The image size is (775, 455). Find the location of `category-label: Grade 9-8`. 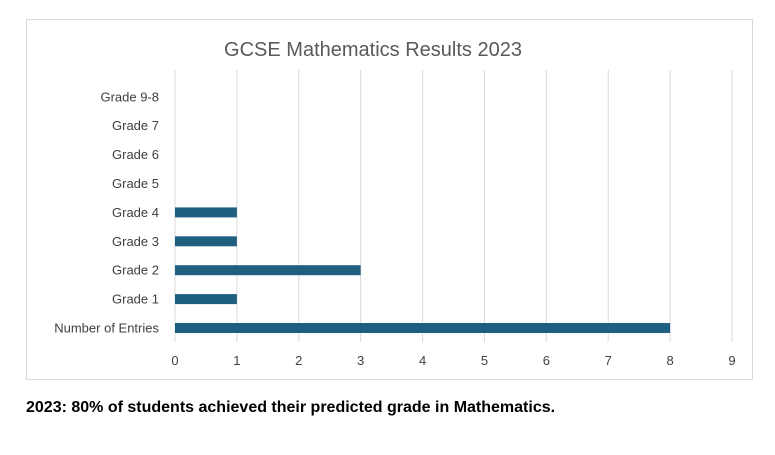

category-label: Grade 9-8 is located at coordinates (129, 96).